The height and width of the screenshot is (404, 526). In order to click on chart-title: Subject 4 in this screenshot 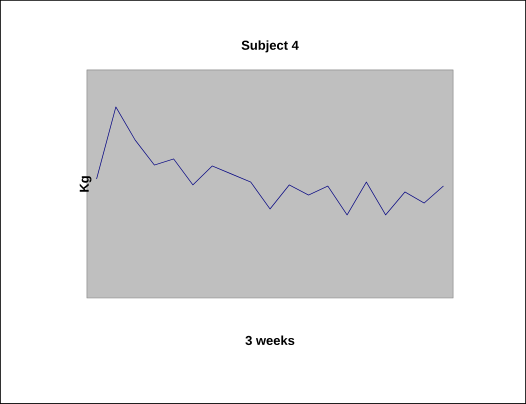, I will do `click(270, 46)`.